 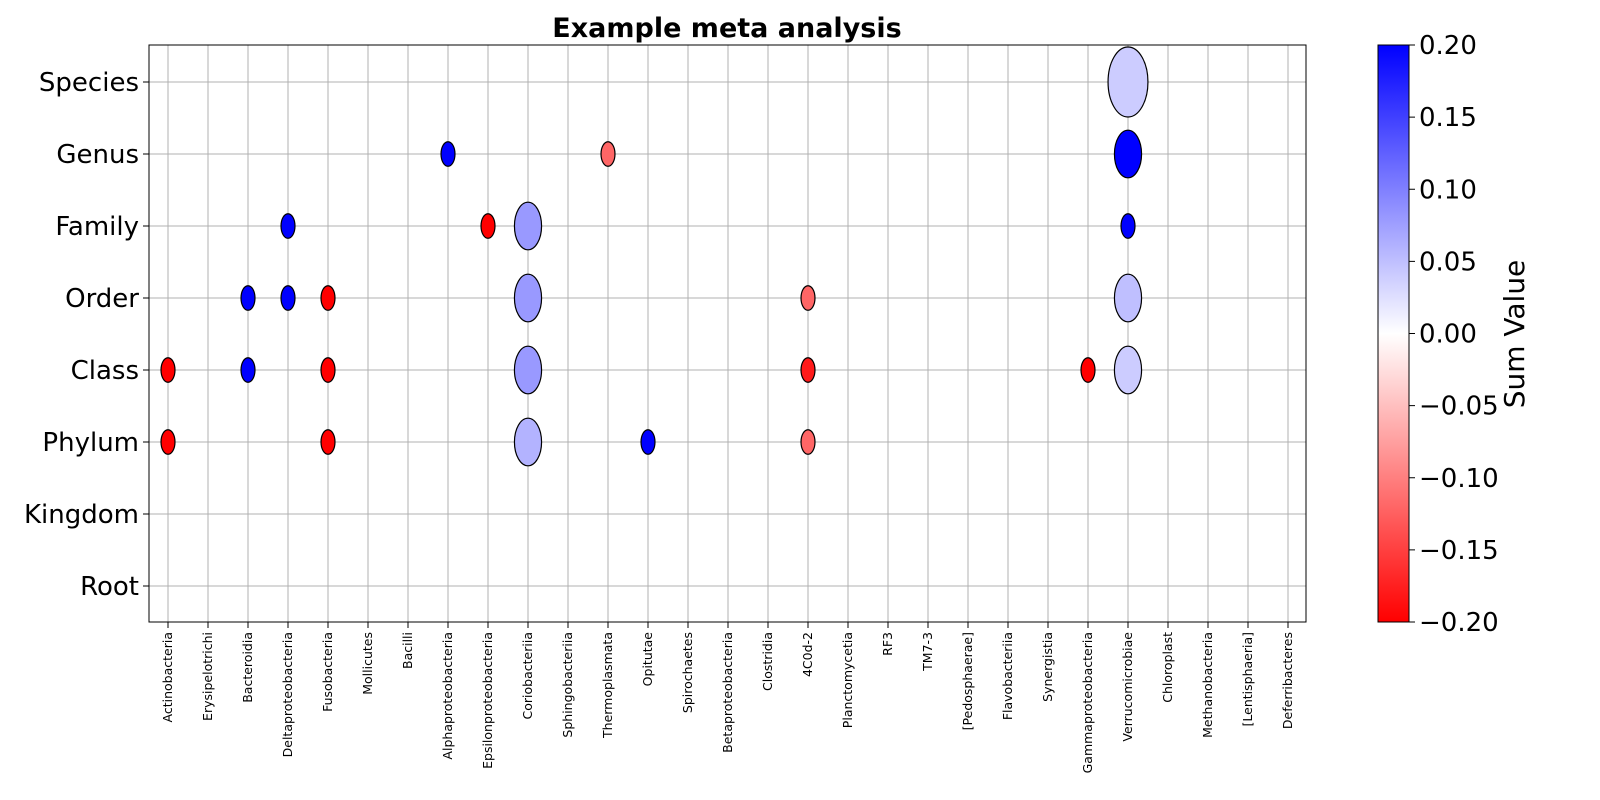 What do you see at coordinates (1128, 154) in the screenshot?
I see `bubble-Verrucomicrobiae-Genus` at bounding box center [1128, 154].